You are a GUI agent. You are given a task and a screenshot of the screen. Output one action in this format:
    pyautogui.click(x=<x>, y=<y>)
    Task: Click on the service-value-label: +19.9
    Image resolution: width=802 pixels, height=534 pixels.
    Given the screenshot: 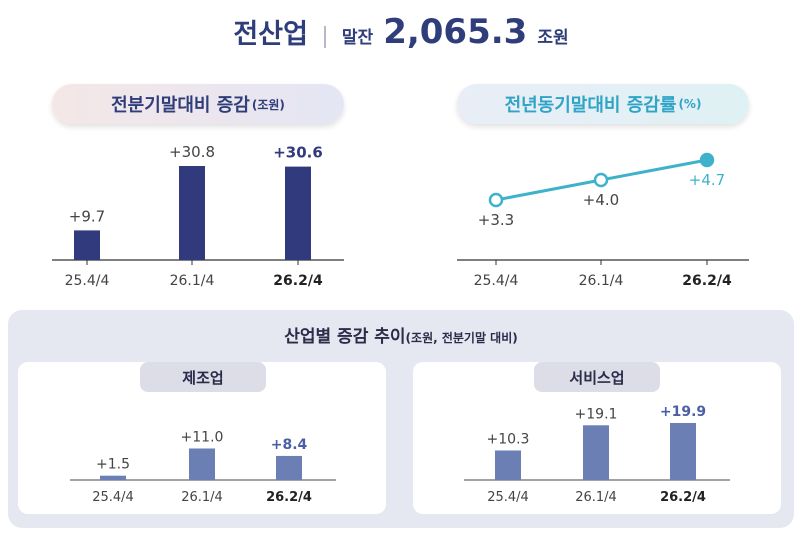 What is the action you would take?
    pyautogui.click(x=683, y=412)
    